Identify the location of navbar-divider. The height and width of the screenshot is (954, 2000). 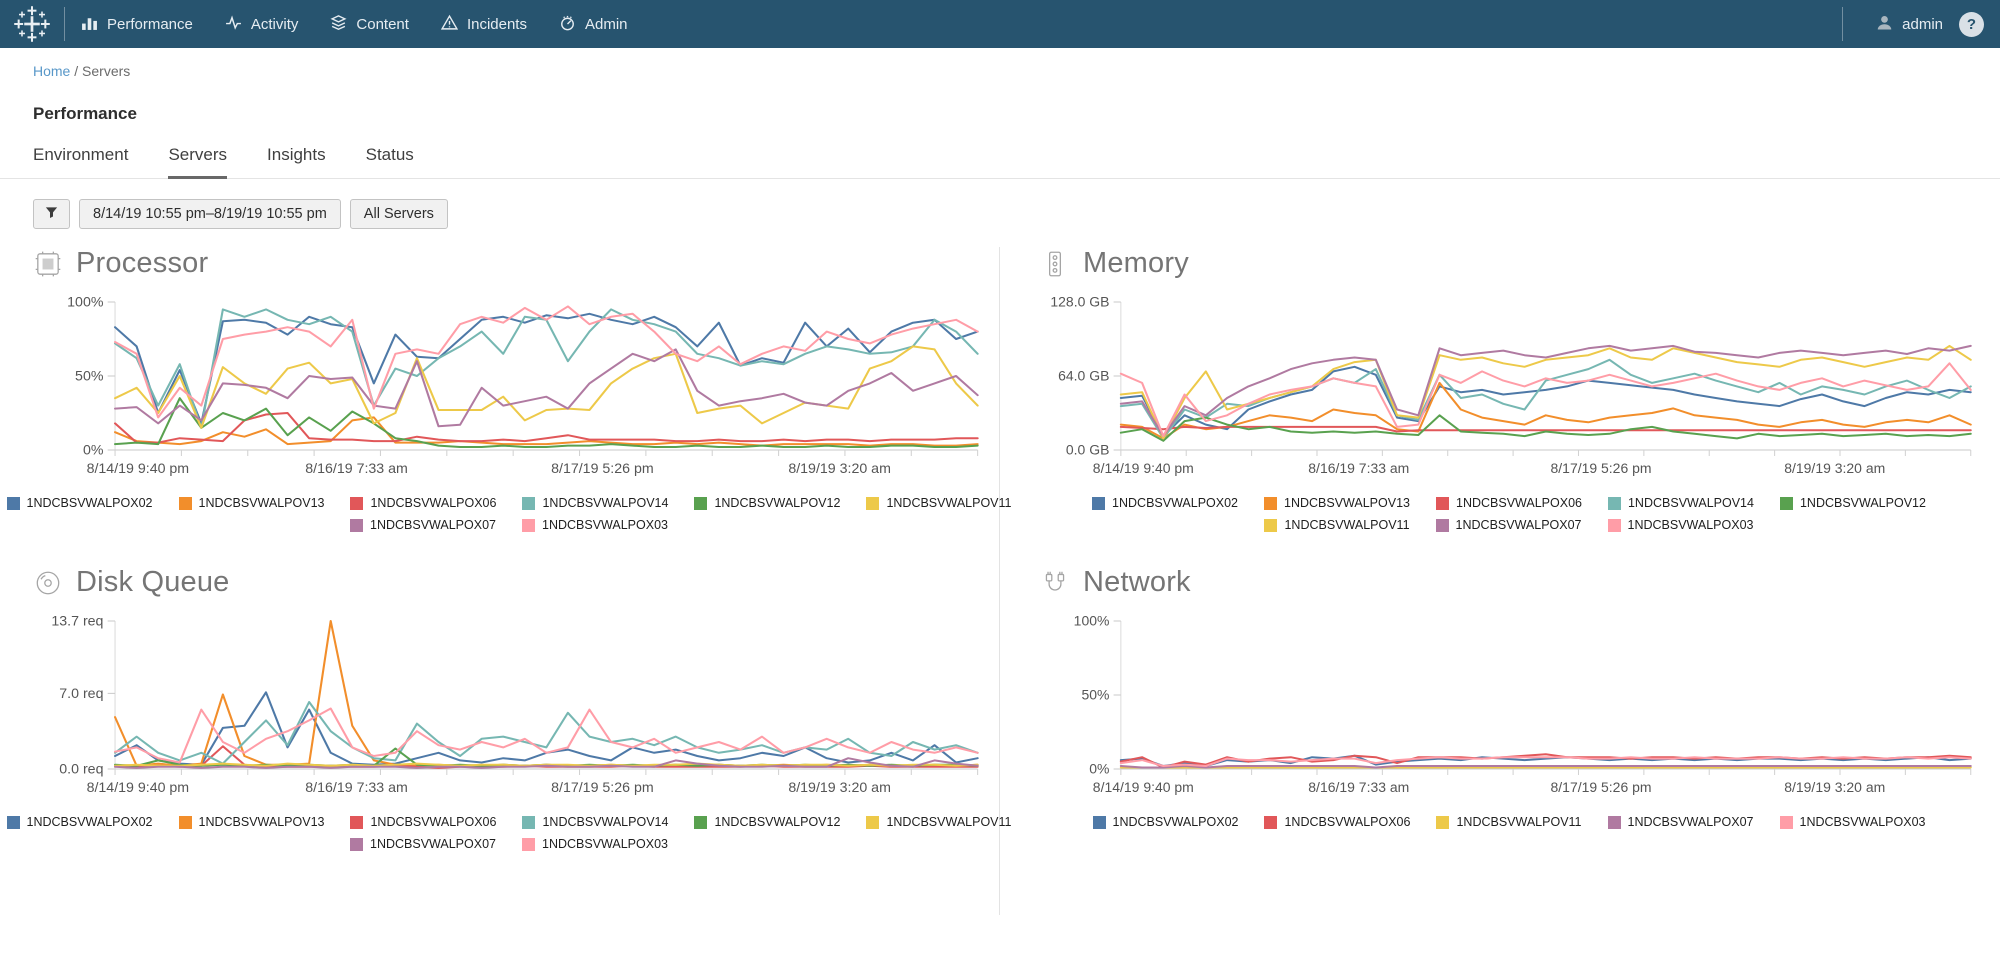
(64, 24).